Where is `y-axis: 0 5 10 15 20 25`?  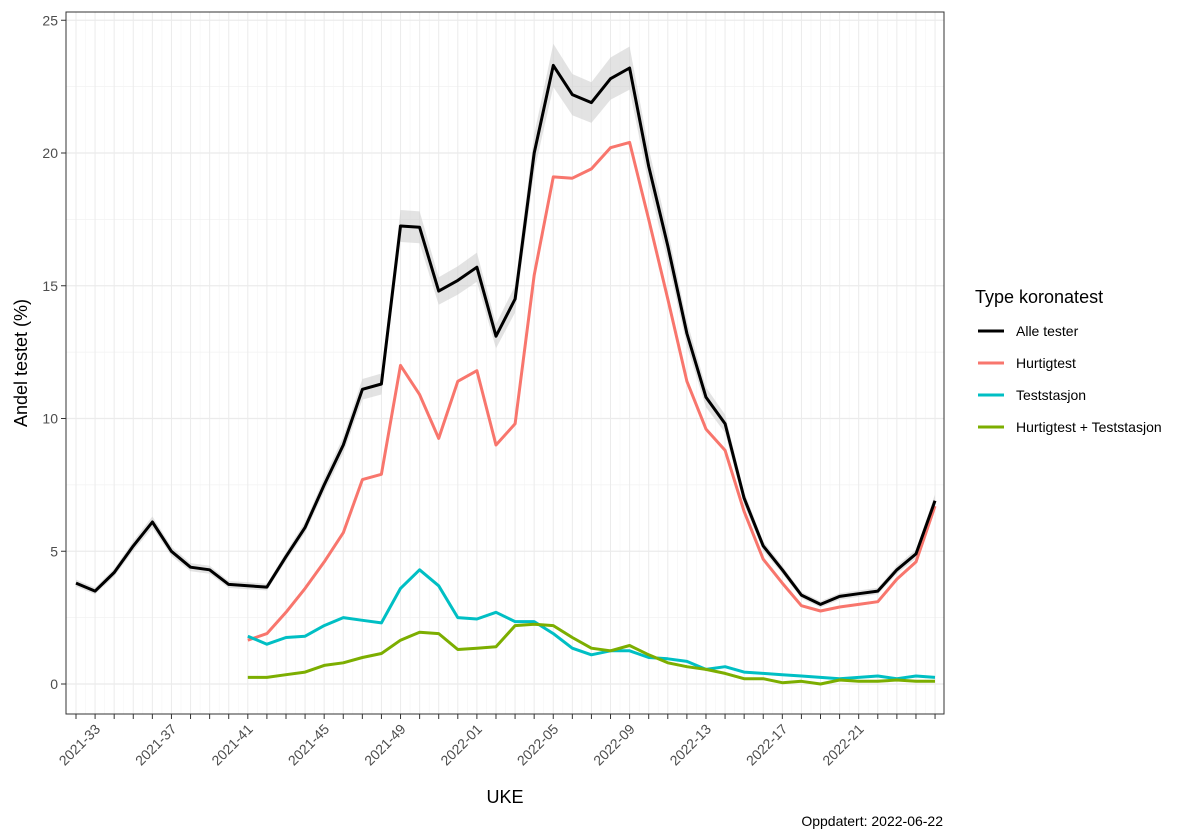 y-axis: 0 5 10 15 20 25 is located at coordinates (54, 352).